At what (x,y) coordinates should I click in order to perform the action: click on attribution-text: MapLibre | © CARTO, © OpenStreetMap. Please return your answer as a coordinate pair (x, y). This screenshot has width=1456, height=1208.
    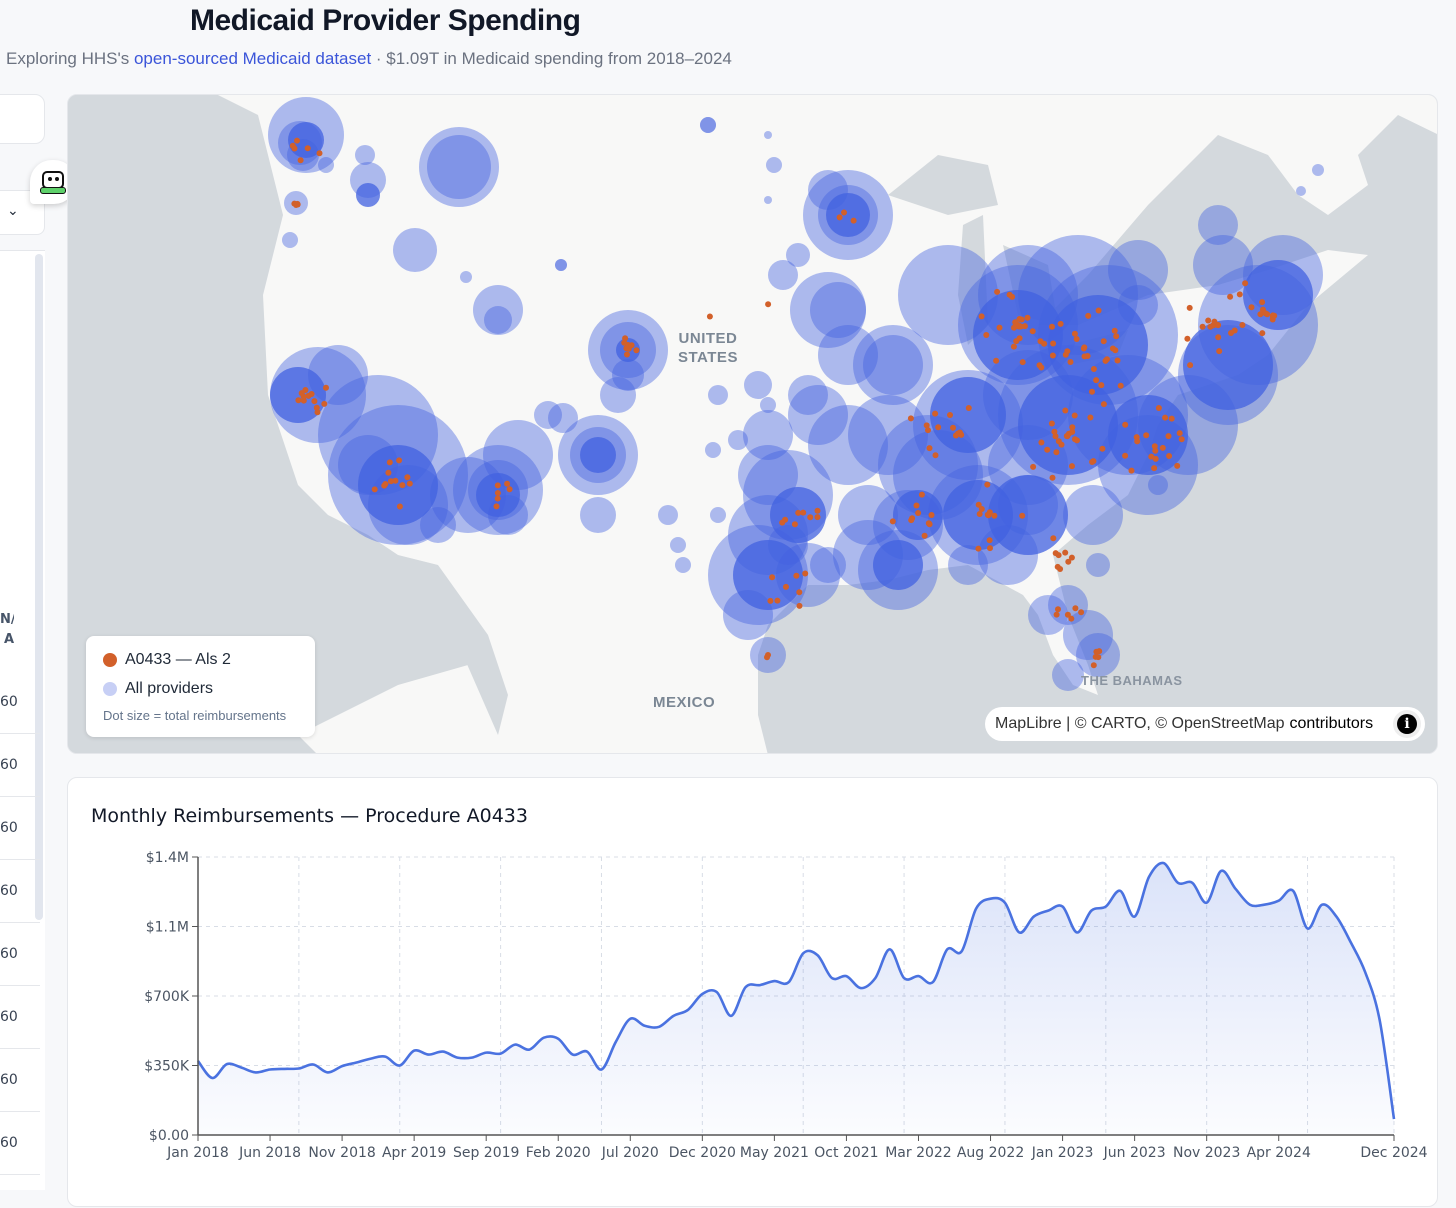
    Looking at the image, I should click on (1140, 723).